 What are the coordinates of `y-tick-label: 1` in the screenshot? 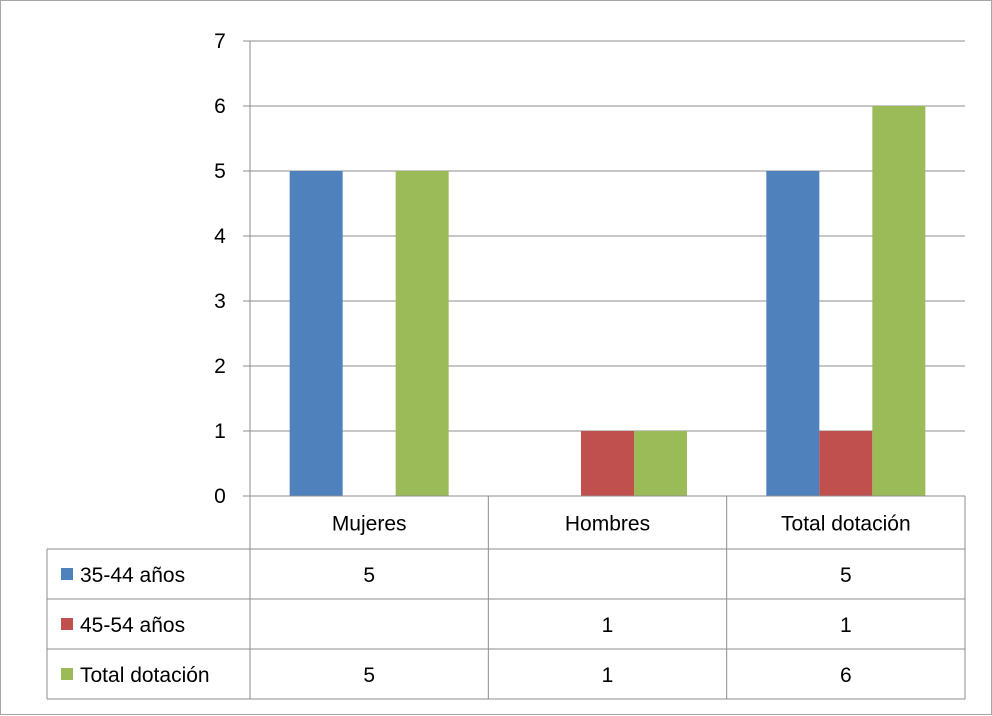 It's located at (220, 431).